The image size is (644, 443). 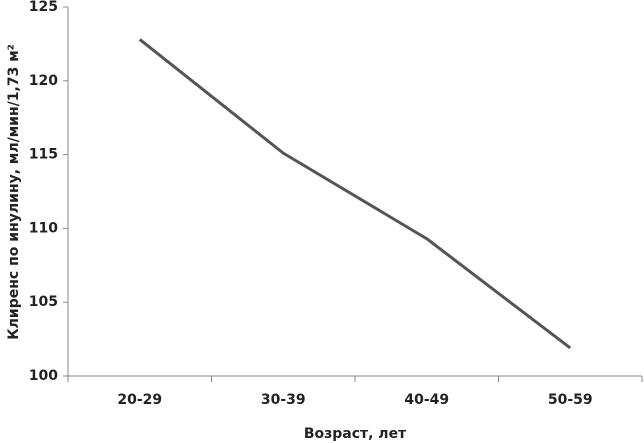 I want to click on y-tick-label: 115, so click(x=43, y=155).